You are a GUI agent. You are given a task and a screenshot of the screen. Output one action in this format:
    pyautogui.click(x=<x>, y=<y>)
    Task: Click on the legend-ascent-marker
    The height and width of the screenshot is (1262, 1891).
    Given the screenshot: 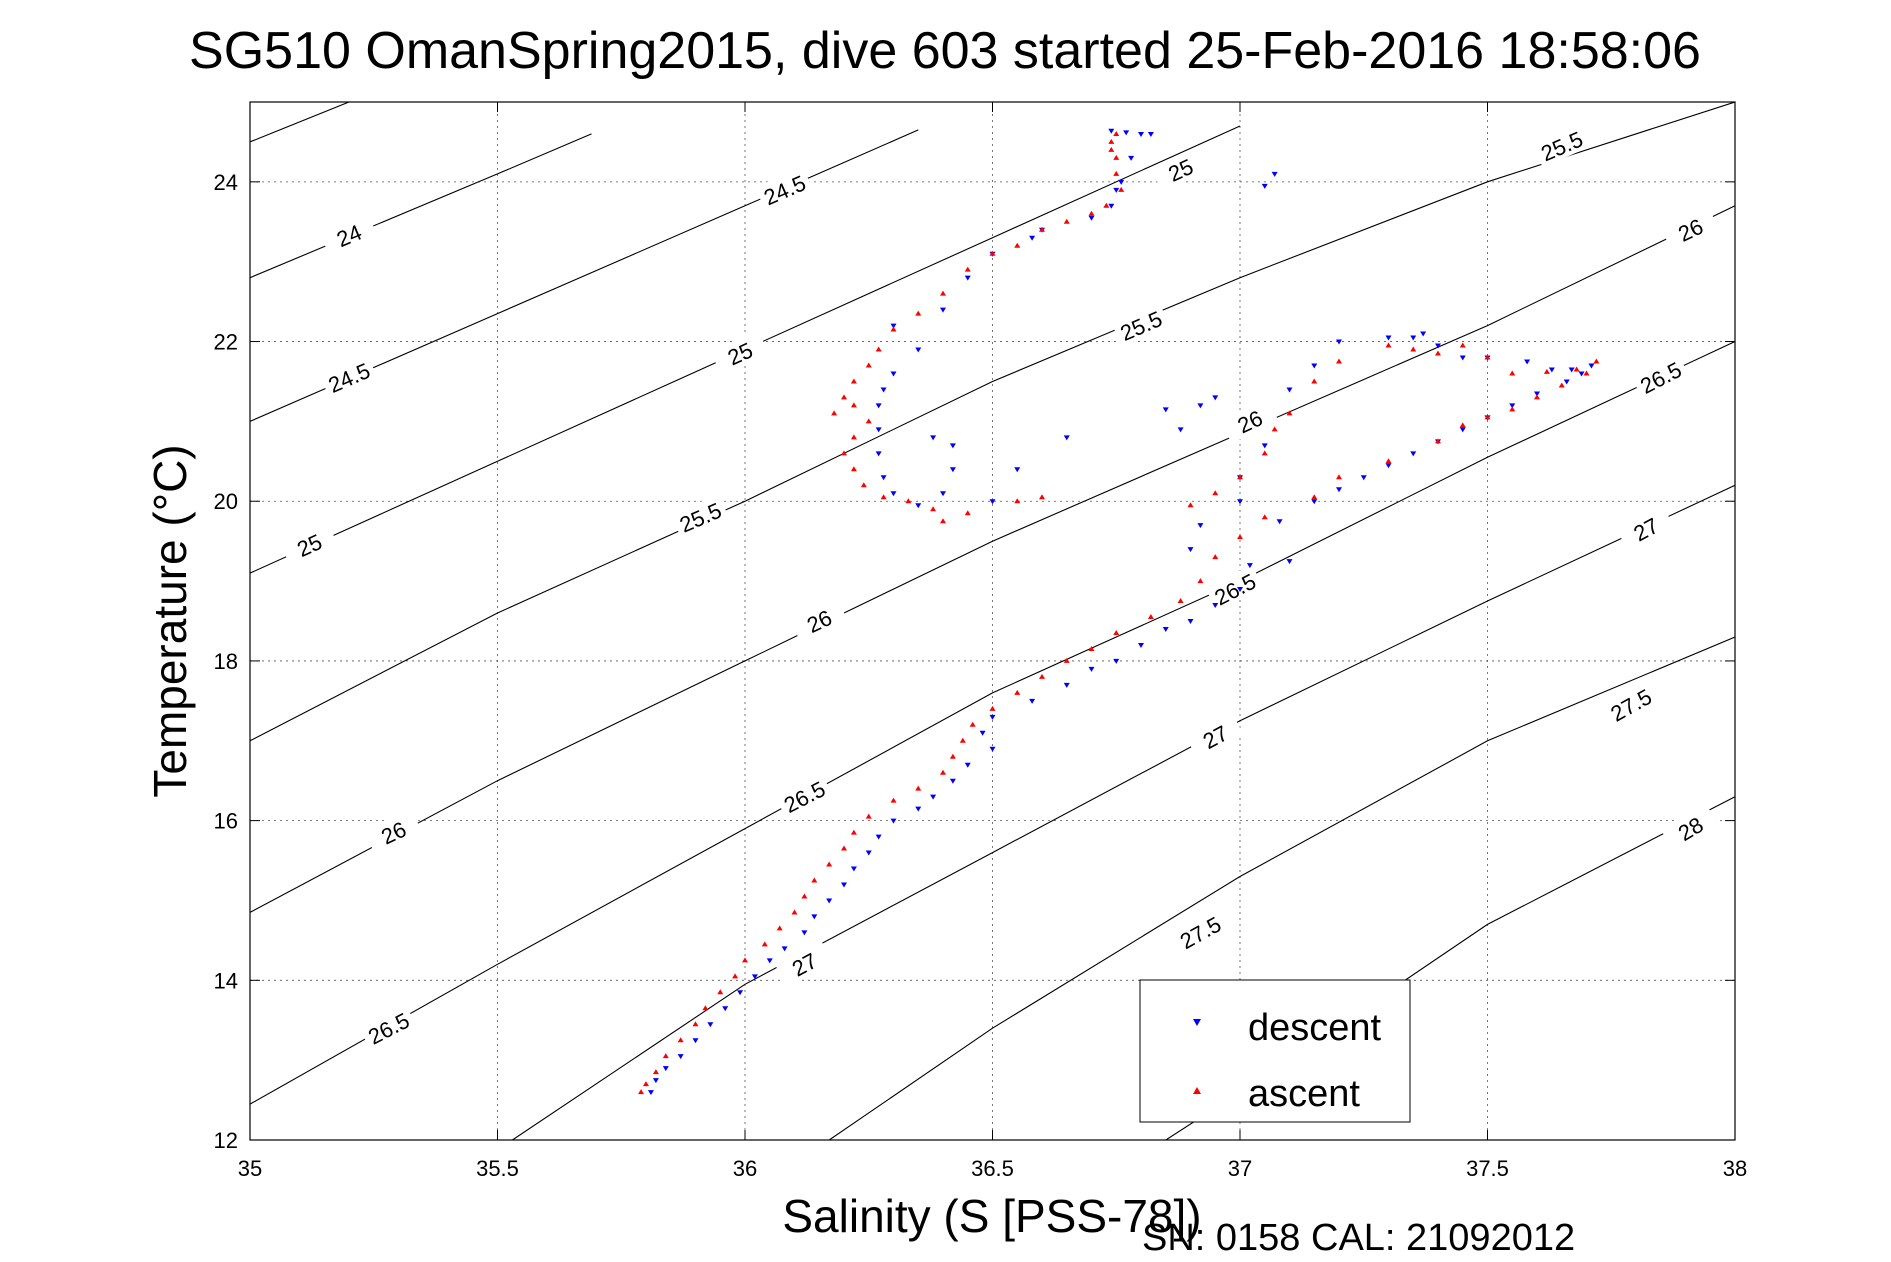 What is the action you would take?
    pyautogui.click(x=1197, y=1090)
    